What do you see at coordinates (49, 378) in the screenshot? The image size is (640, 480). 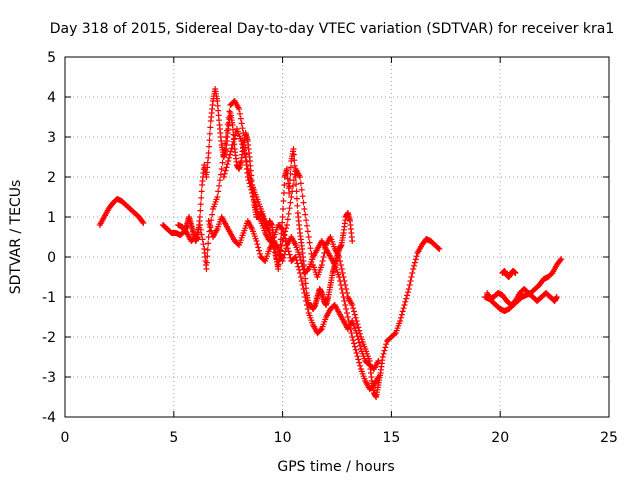 I see `y-tick-label: -3` at bounding box center [49, 378].